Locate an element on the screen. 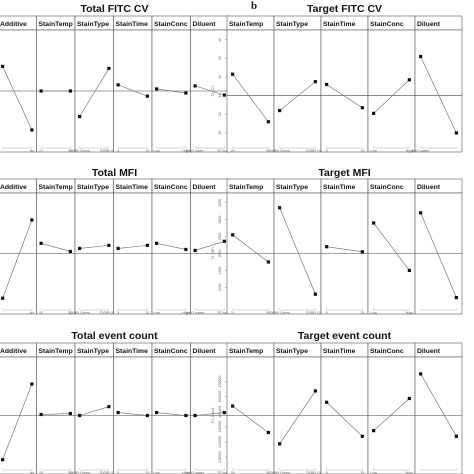  y-tick-label: 2450 is located at coordinates (220, 270).